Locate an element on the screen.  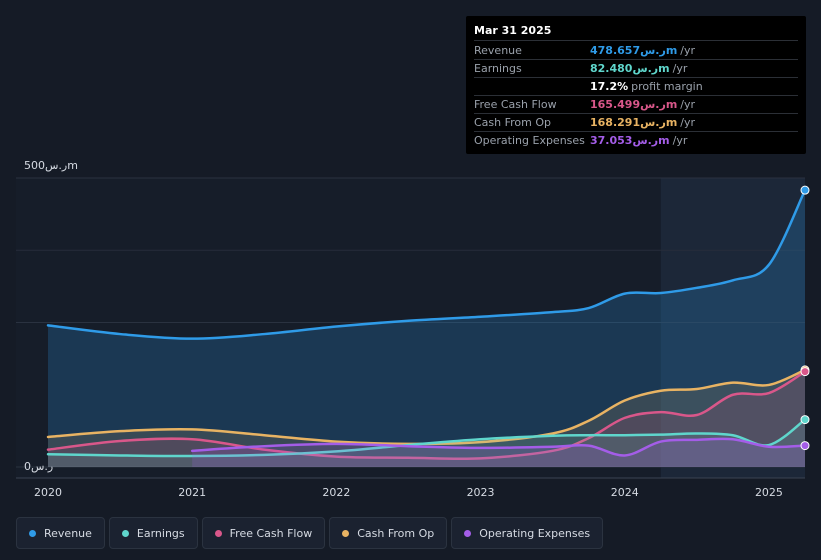
tooltip-row: Free Cash Flow 165.499ر.سm/yr is located at coordinates (636, 105).